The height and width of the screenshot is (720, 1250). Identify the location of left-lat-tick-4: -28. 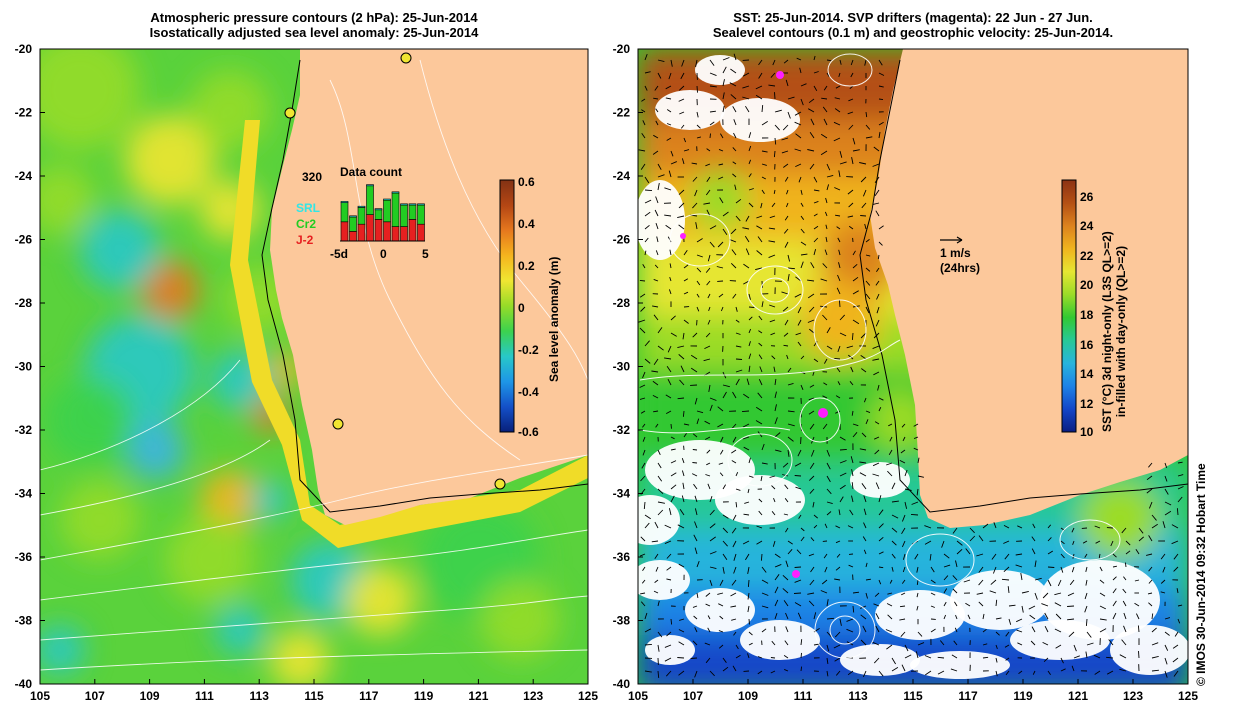
(24, 303).